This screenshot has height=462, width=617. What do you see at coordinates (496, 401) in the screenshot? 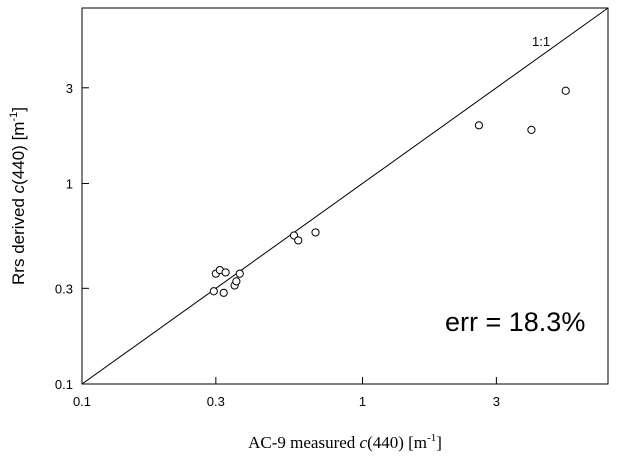
I see `x-tick-label: 3` at bounding box center [496, 401].